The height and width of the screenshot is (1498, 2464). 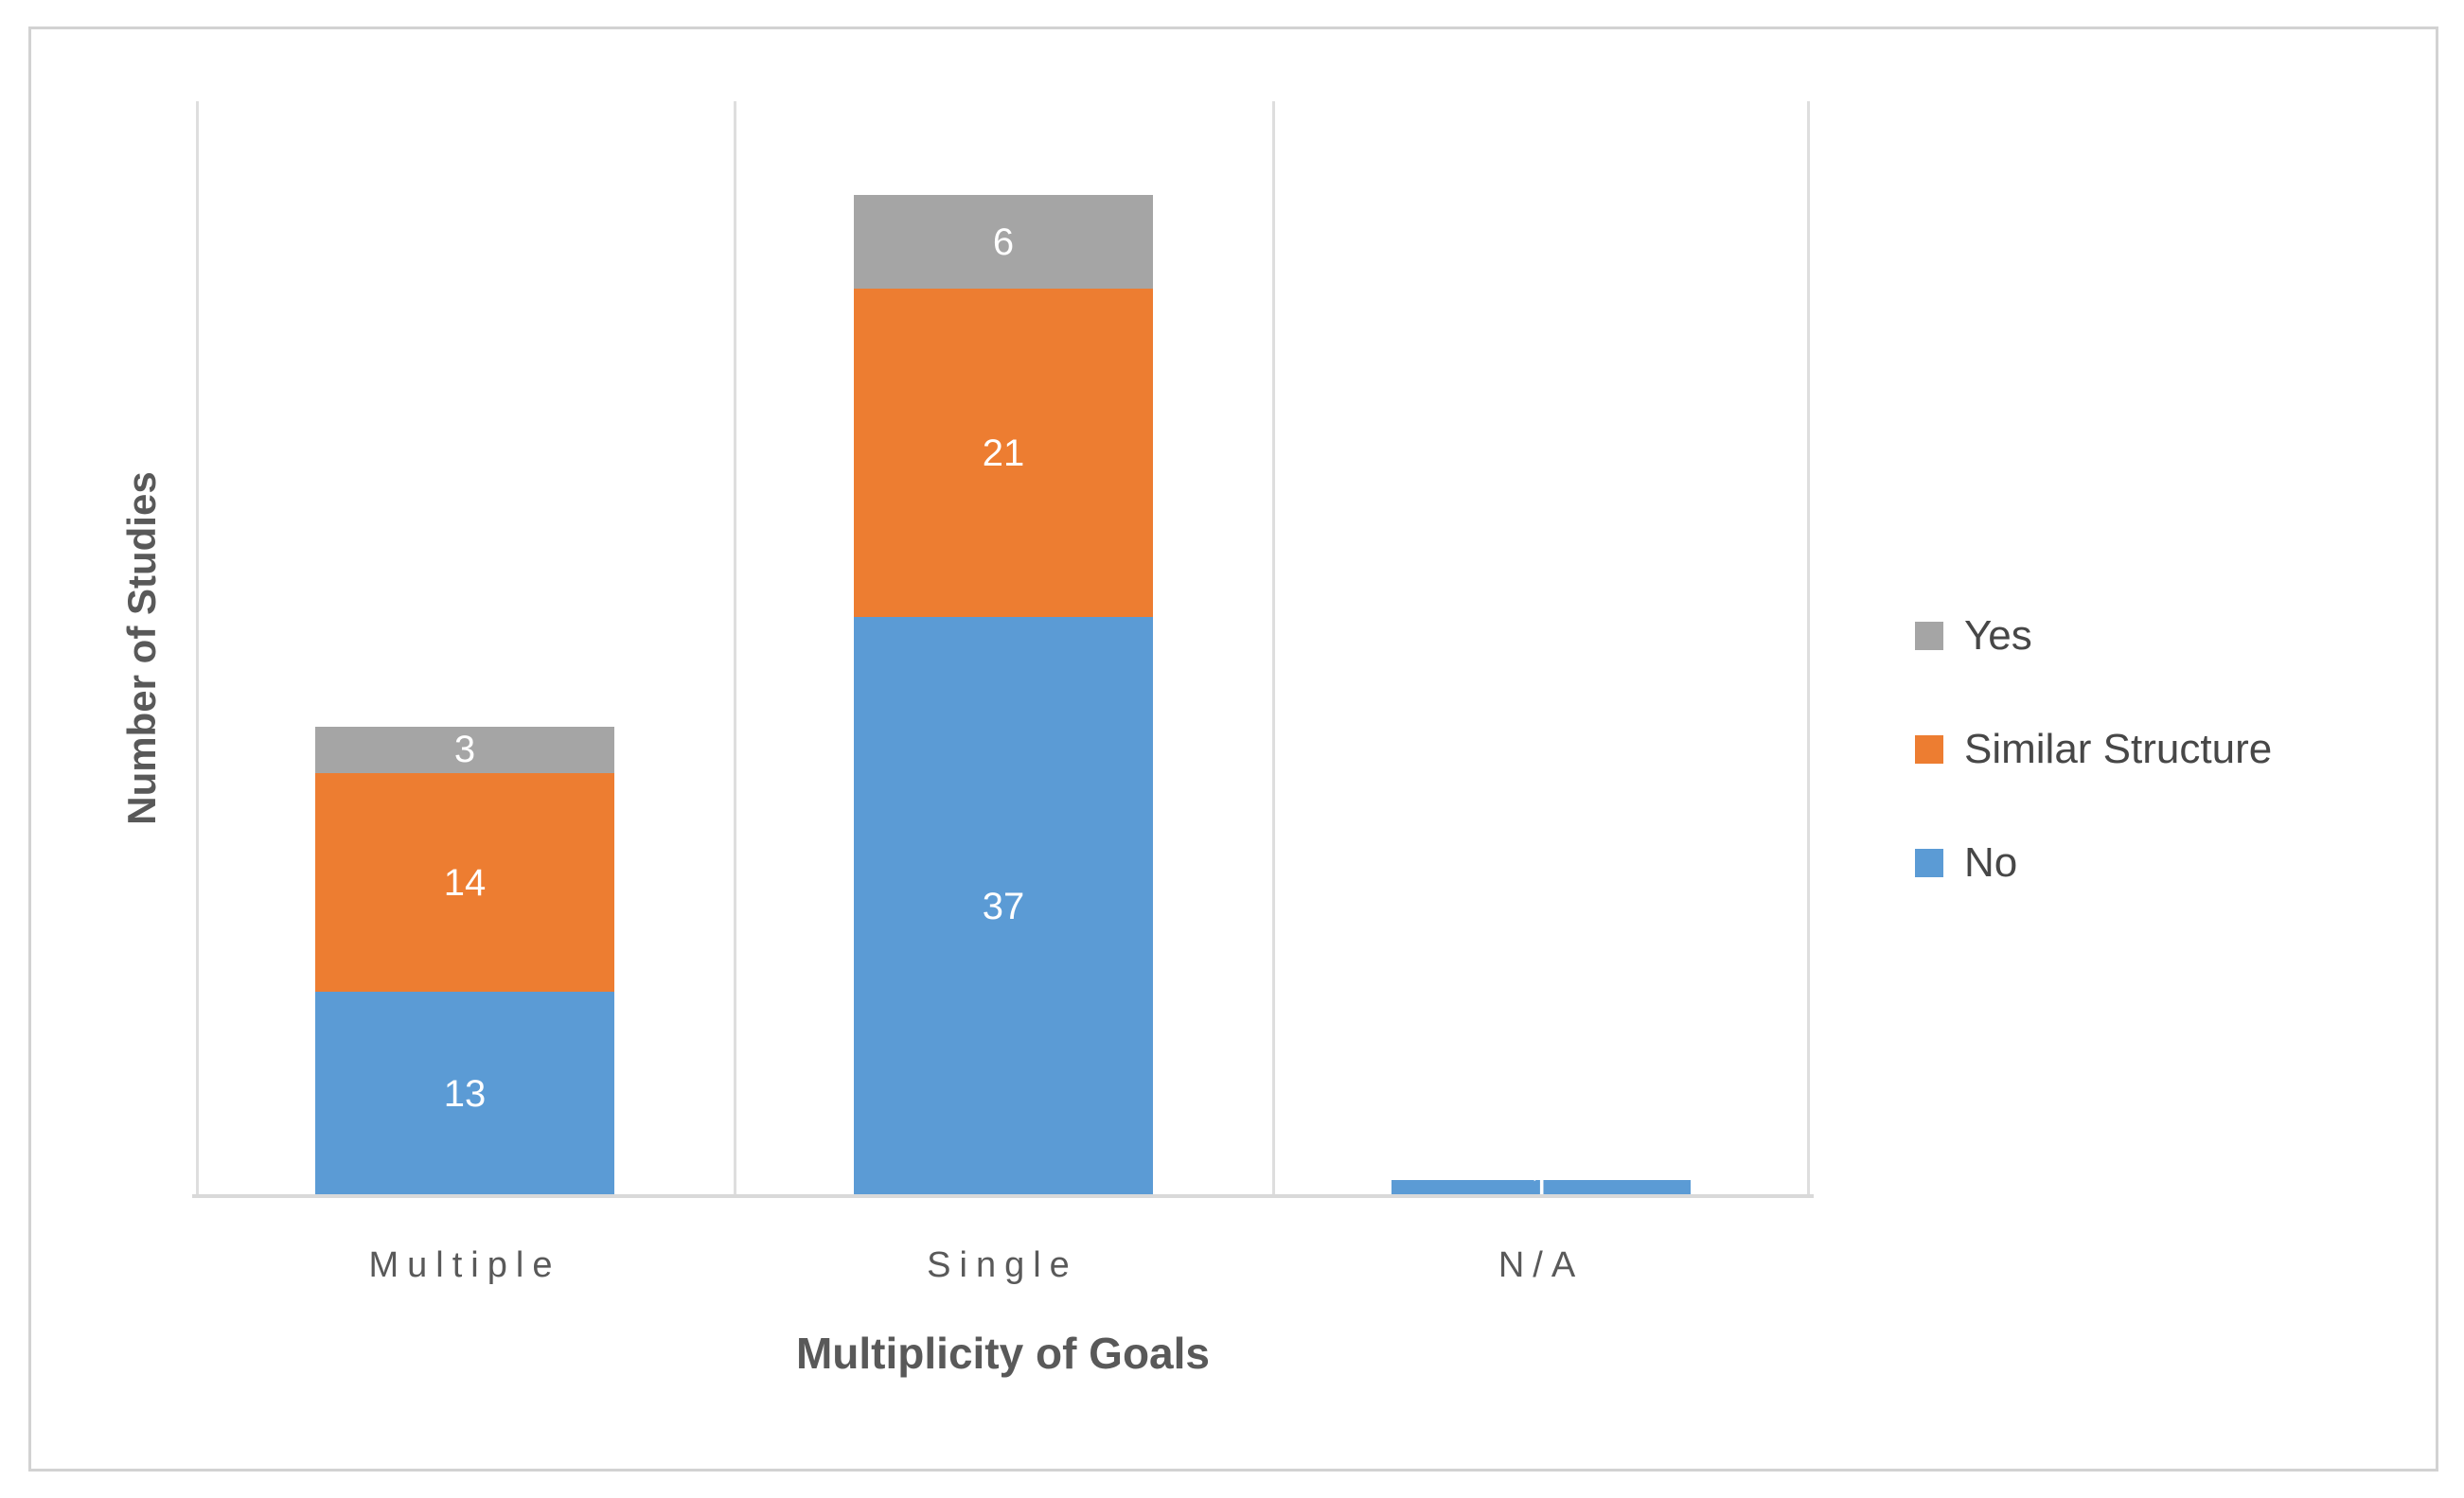 I want to click on data-label: 13, so click(x=465, y=1093).